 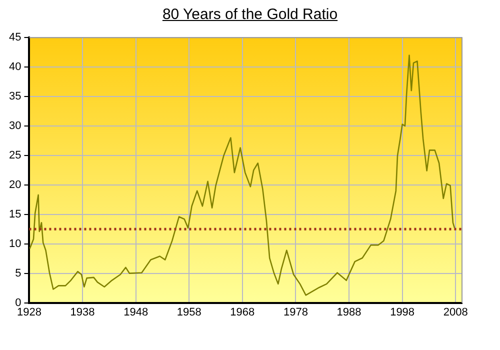 I want to click on x-tick-label: 1948, so click(x=136, y=312).